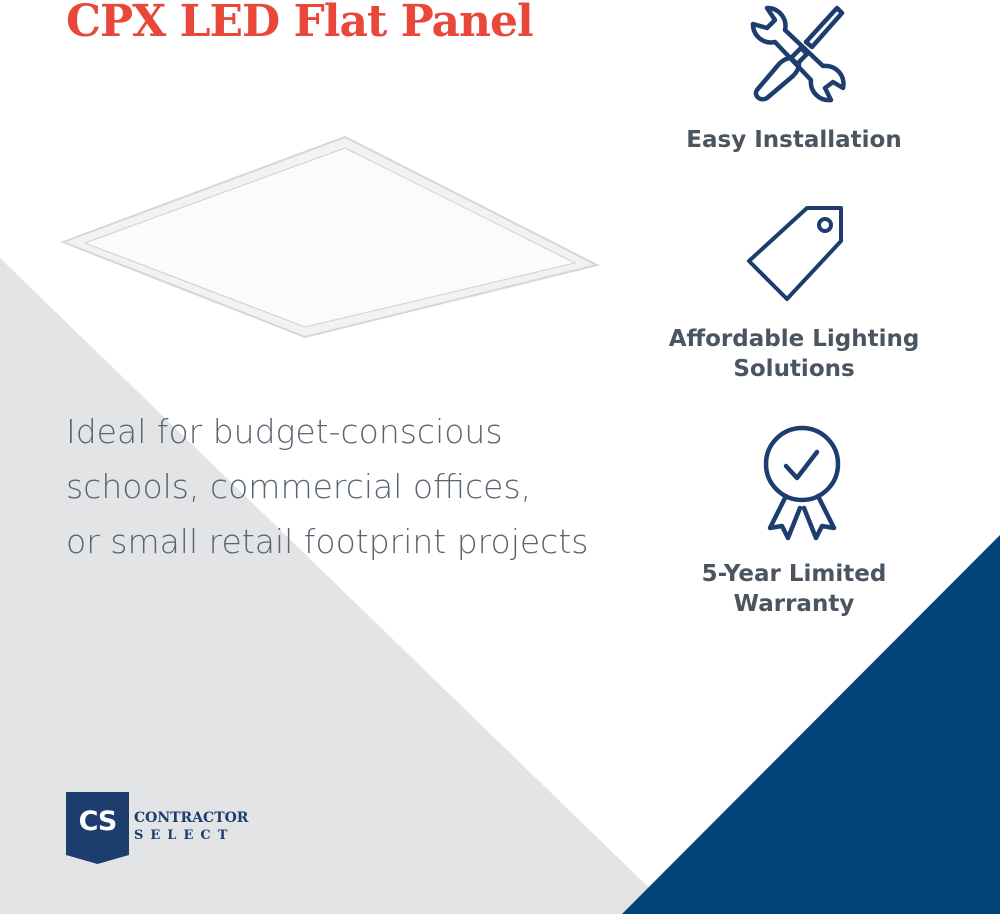  I want to click on logo-mark-text: CS, so click(98, 821).